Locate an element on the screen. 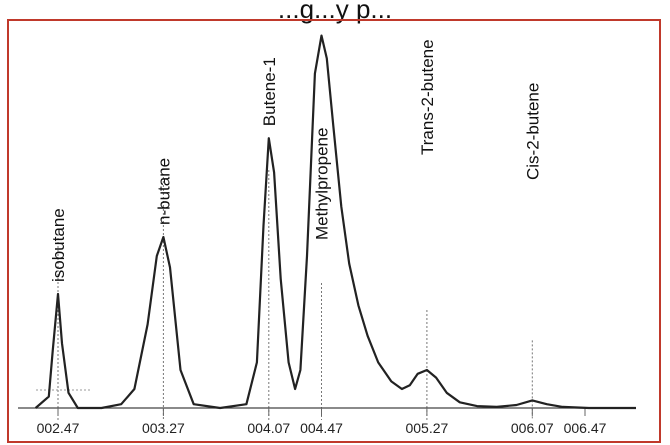 This screenshot has width=670, height=445. x-tick-label: 005.27 is located at coordinates (426, 428).